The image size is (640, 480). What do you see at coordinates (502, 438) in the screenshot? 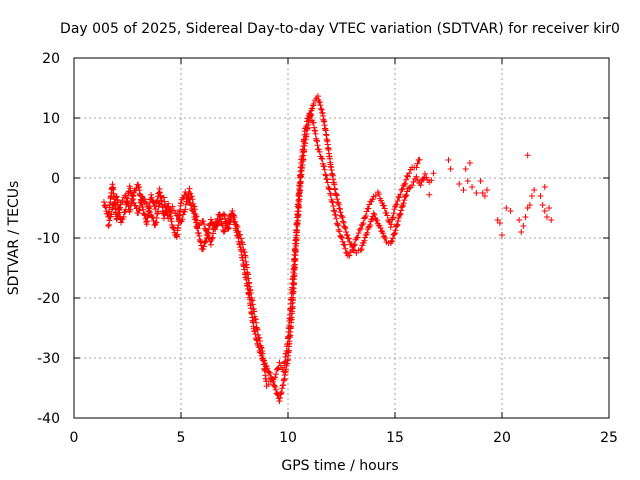
I see `x-tick-label: 20` at bounding box center [502, 438].